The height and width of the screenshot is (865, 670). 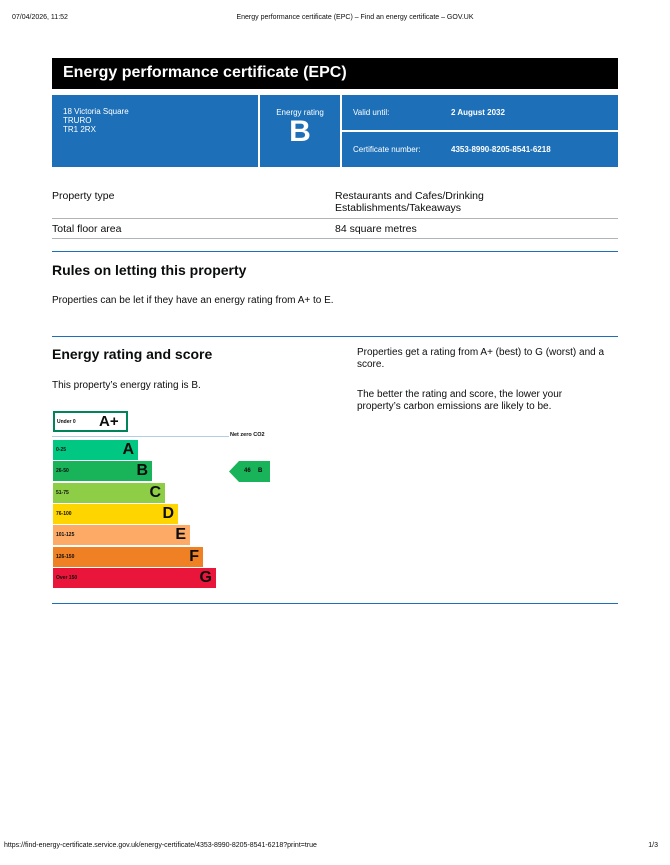 I want to click on address-block: 18 Victoria Square TRURO TR1 2RX, so click(x=155, y=131).